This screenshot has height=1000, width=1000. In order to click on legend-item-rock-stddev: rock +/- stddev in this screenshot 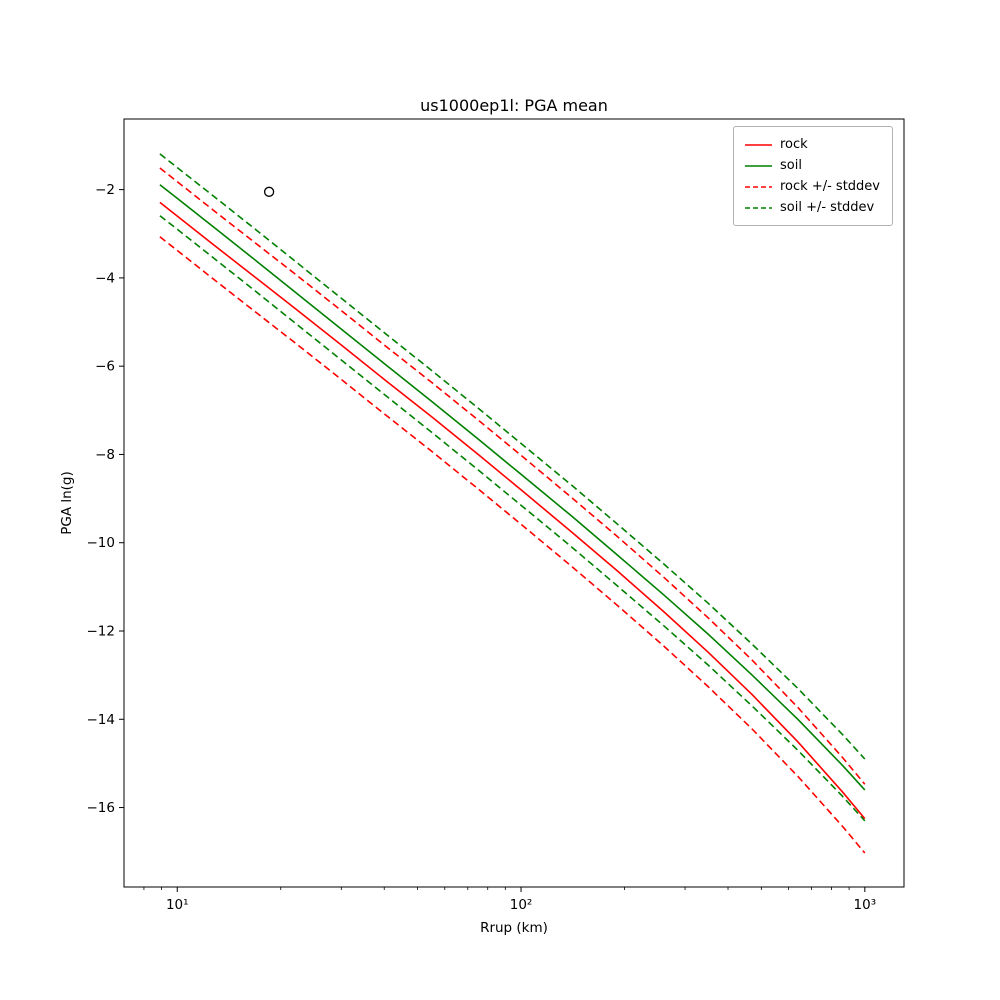, I will do `click(812, 186)`.